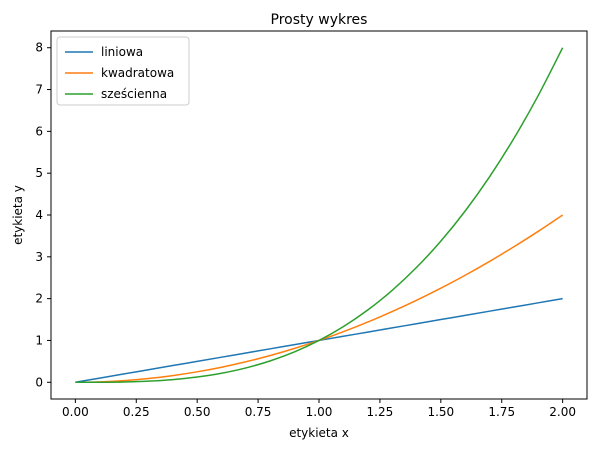 Image resolution: width=605 pixels, height=454 pixels. What do you see at coordinates (137, 73) in the screenshot?
I see `legend-label: kwadratowa` at bounding box center [137, 73].